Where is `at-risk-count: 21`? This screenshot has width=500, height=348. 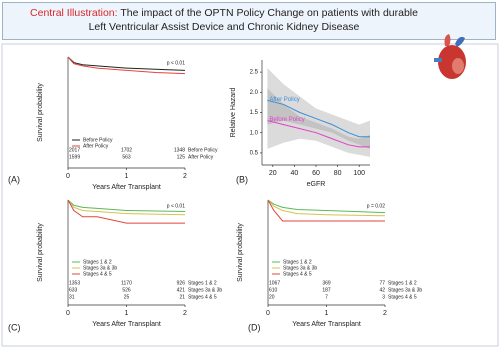 at-risk-count: 21 is located at coordinates (182, 297).